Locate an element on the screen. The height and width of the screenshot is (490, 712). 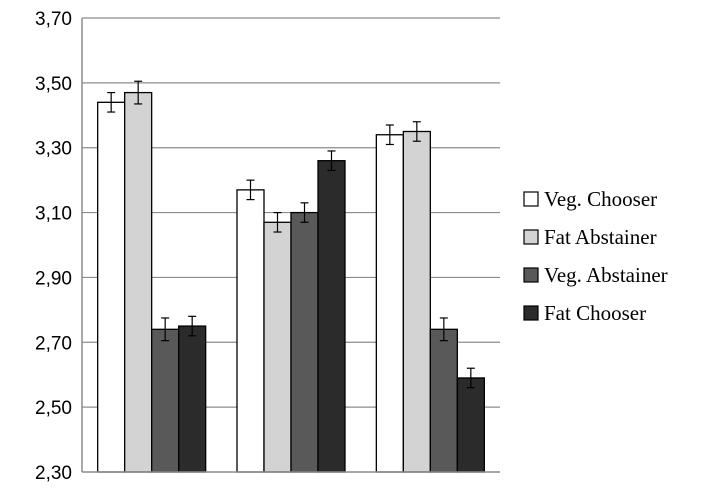
y-tick-label: 3,50 is located at coordinates (53, 84).